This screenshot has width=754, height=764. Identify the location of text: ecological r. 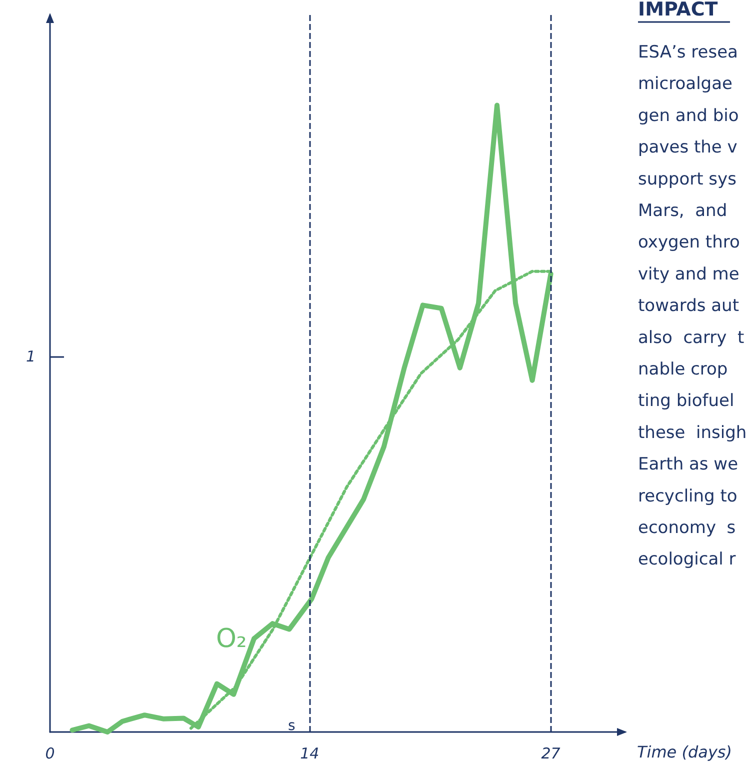
(687, 560).